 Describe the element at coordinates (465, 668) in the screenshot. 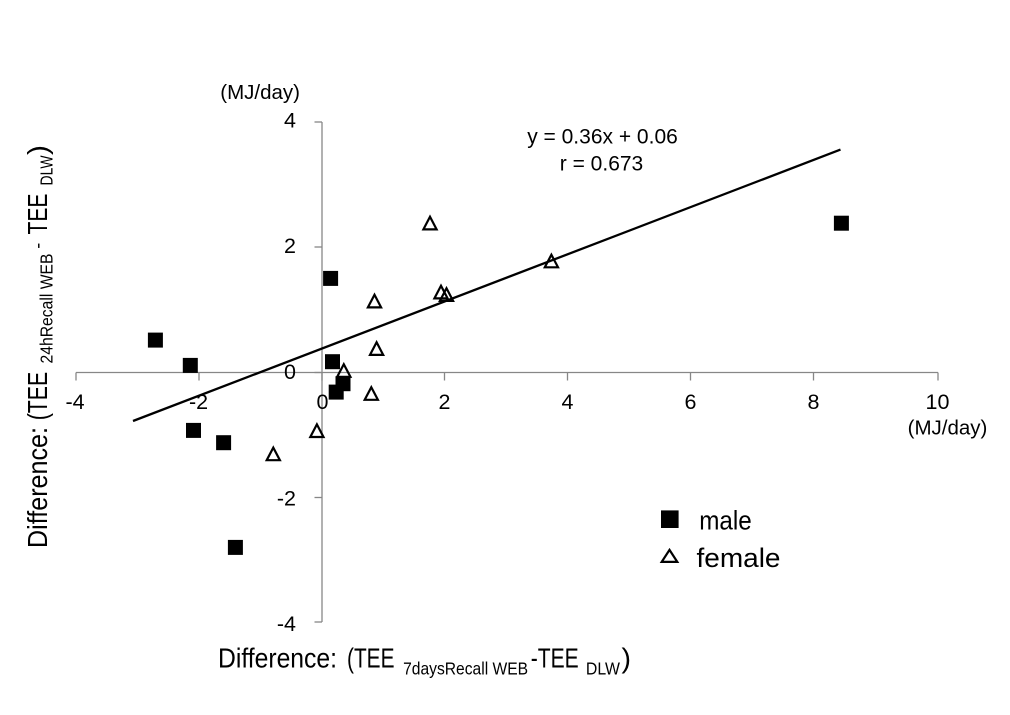

I see `svg-text: 7daysRecall WEB` at that location.